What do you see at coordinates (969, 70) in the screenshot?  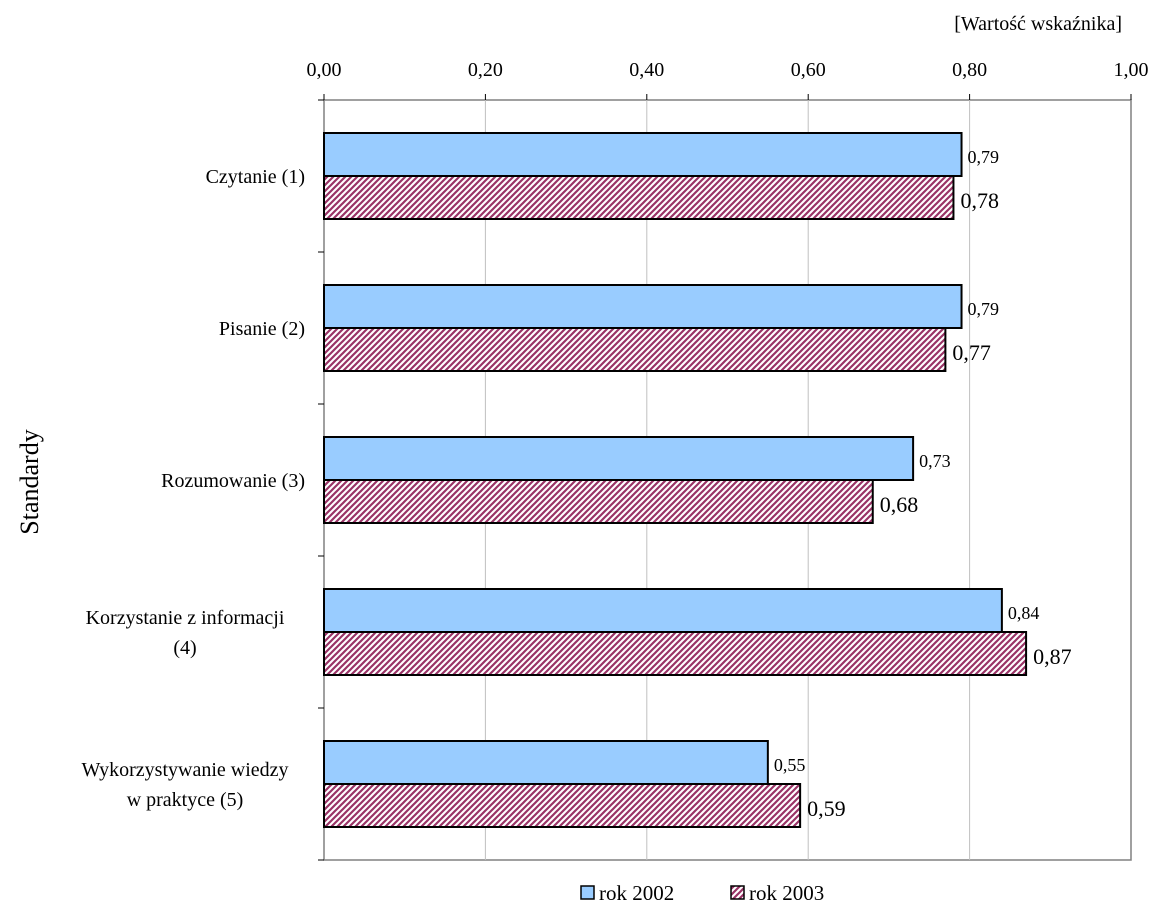 I see `x-tick-label: 0,80` at bounding box center [969, 70].